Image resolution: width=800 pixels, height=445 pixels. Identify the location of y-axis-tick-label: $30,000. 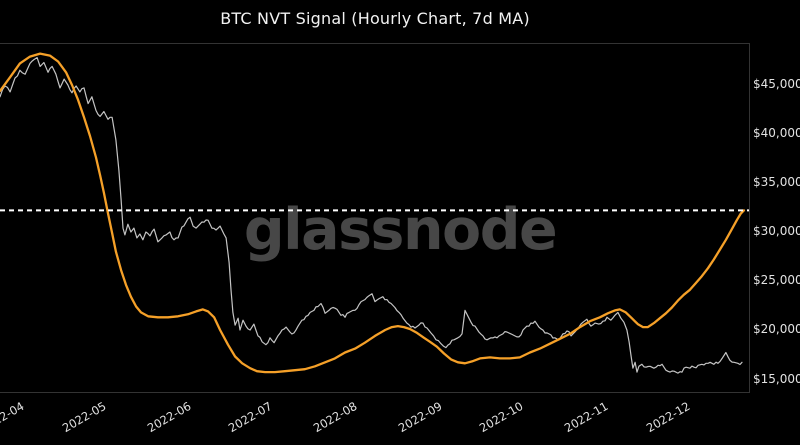
(776, 231).